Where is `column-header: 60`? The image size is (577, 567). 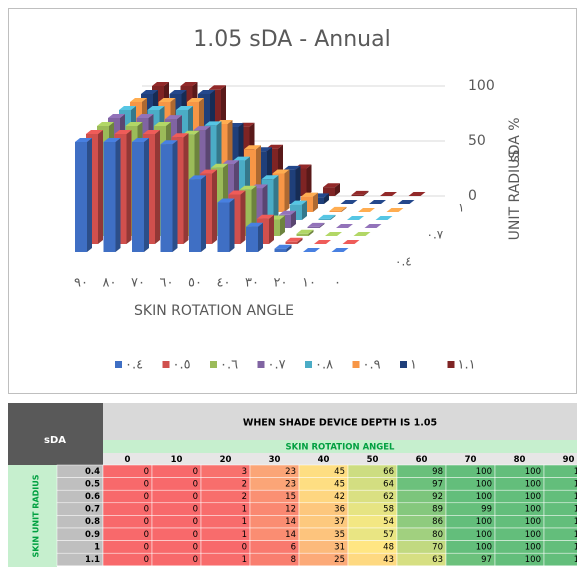 column-header: 60 is located at coordinates (422, 460).